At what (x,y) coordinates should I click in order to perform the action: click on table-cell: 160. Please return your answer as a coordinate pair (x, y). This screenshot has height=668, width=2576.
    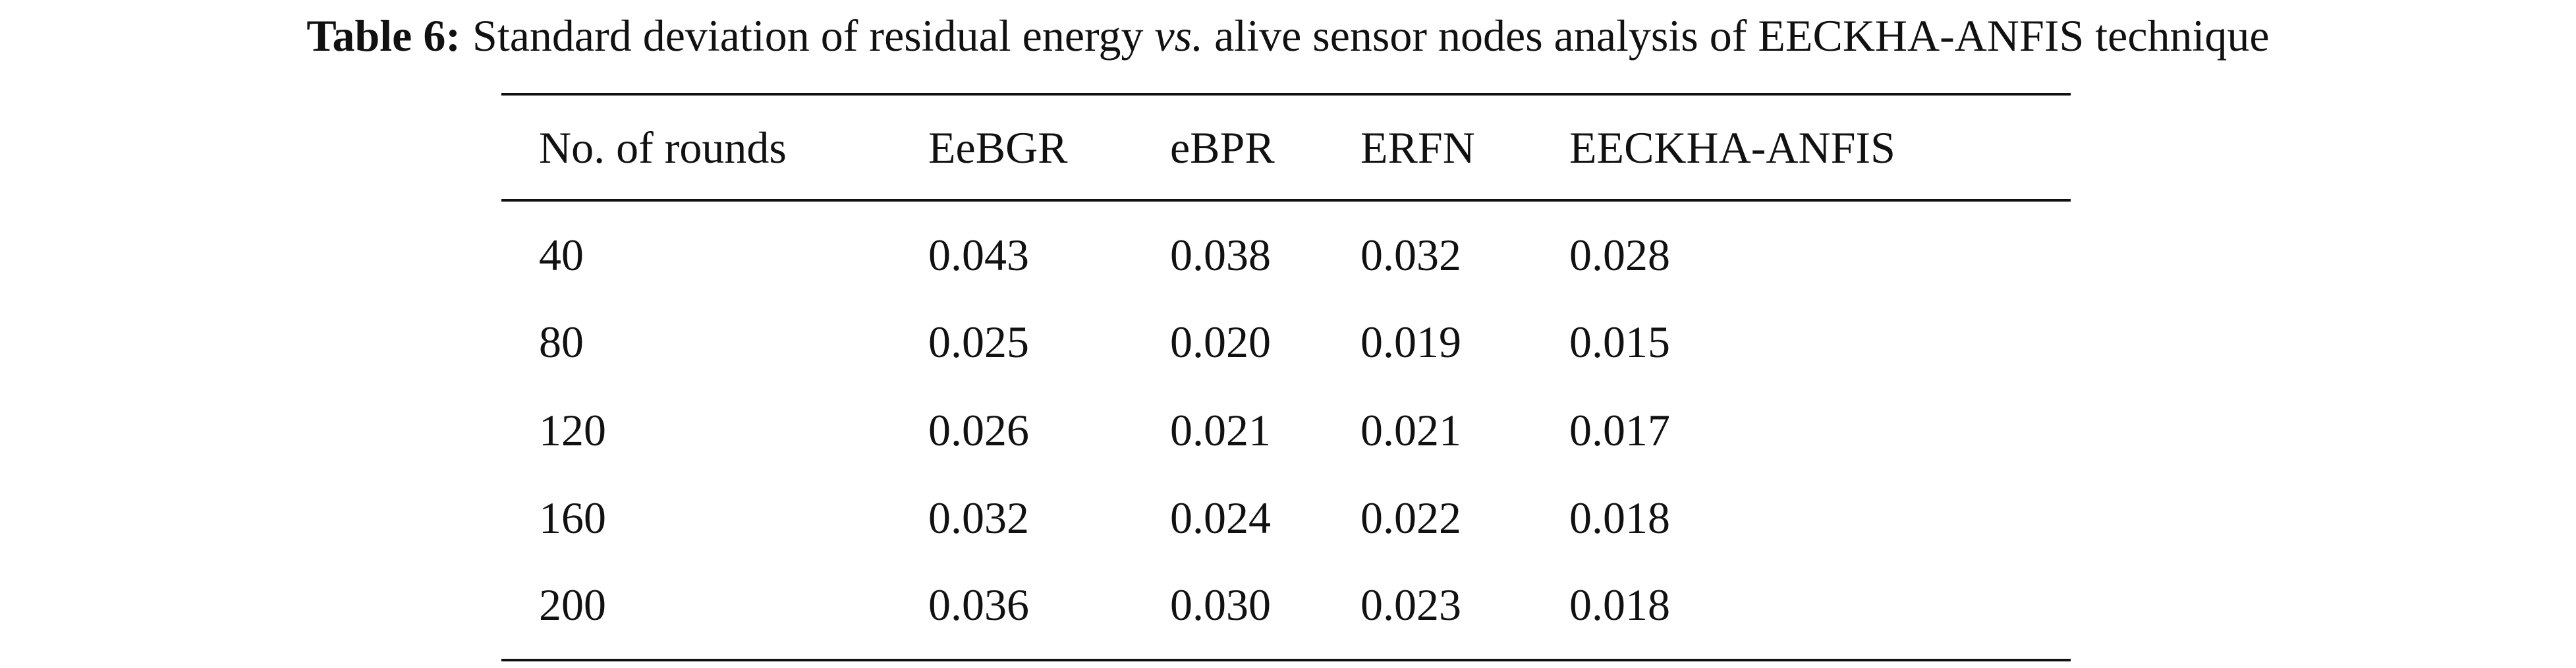
    Looking at the image, I should click on (572, 518).